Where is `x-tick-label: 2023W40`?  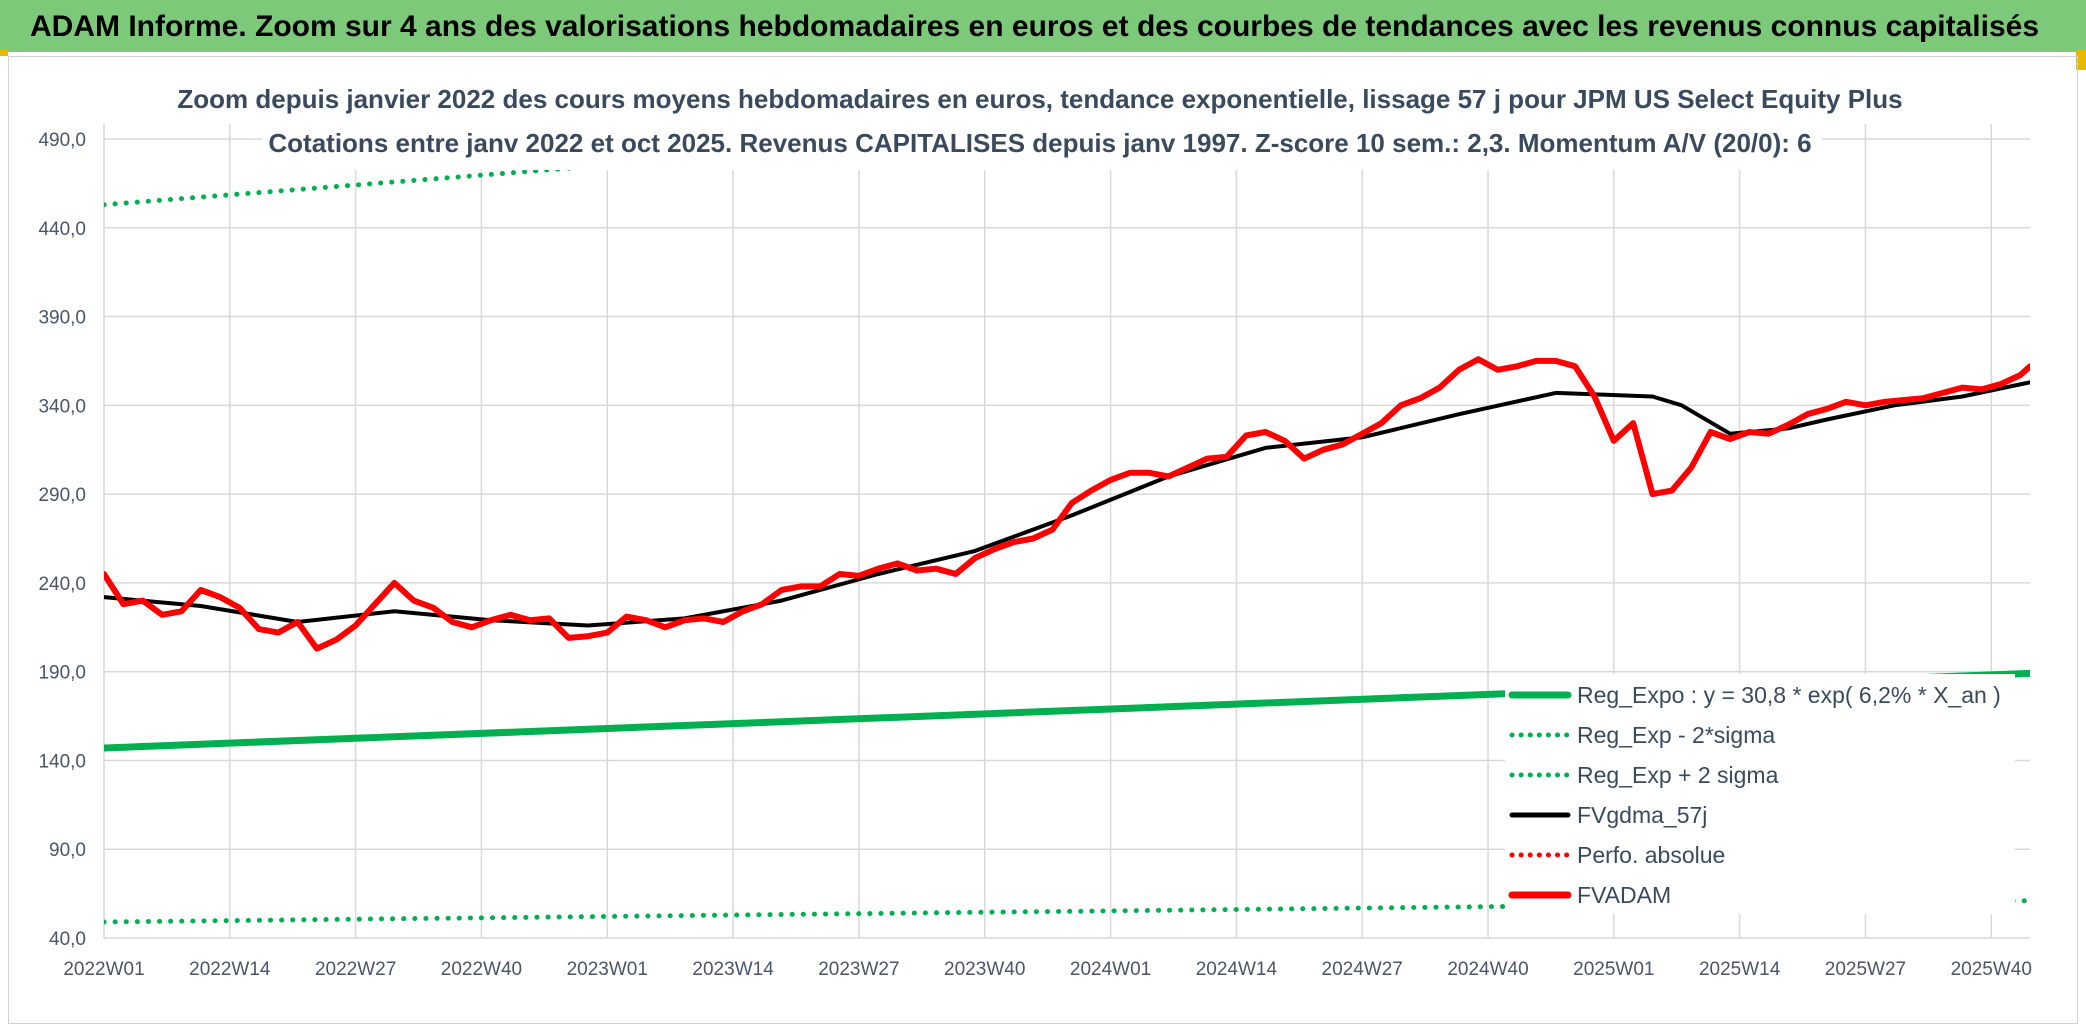
x-tick-label: 2023W40 is located at coordinates (984, 969).